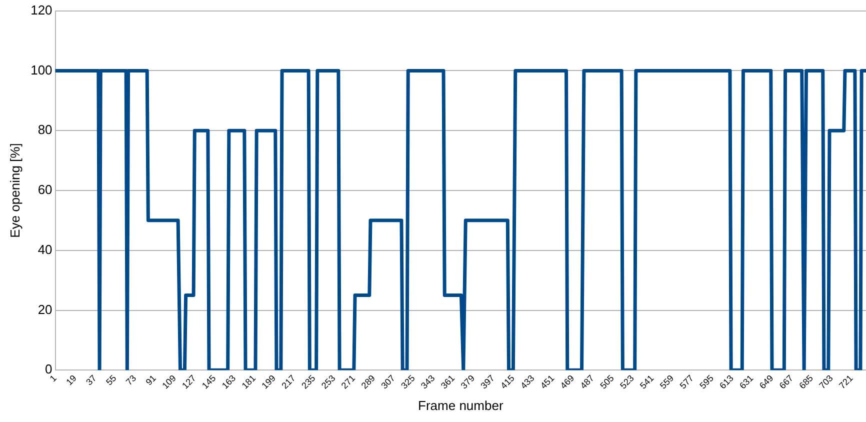  What do you see at coordinates (45, 130) in the screenshot?
I see `y-tick-label: 80` at bounding box center [45, 130].